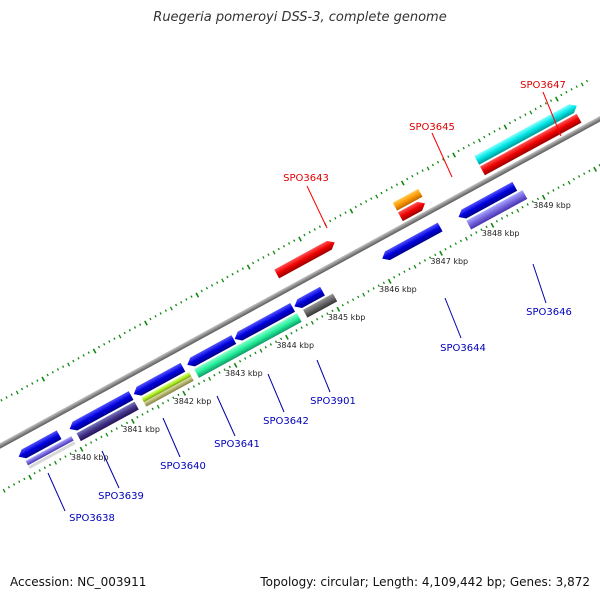 The image size is (600, 600). I want to click on gene-feature-b, so click(100, 412).